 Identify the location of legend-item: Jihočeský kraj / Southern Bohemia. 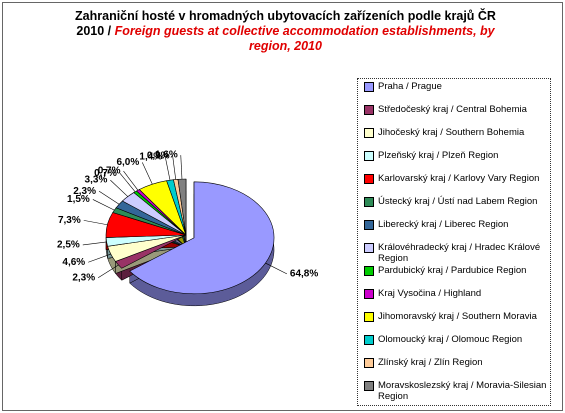
(457, 138).